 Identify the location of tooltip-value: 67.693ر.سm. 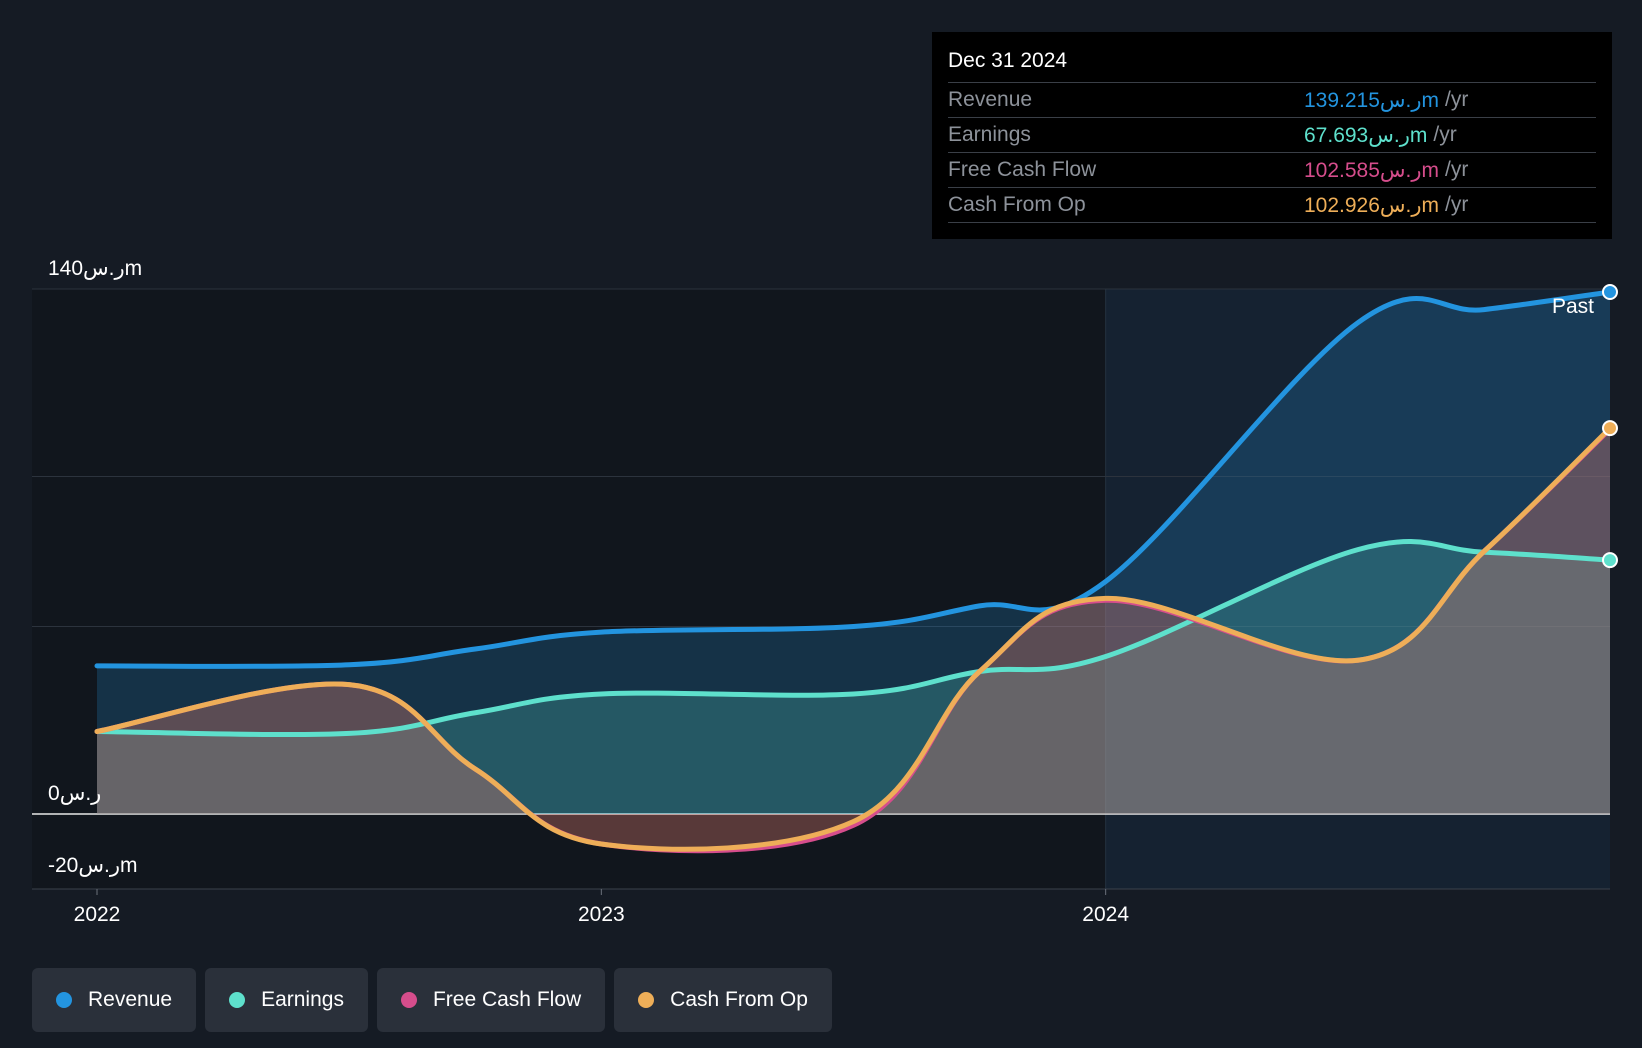
(1366, 135).